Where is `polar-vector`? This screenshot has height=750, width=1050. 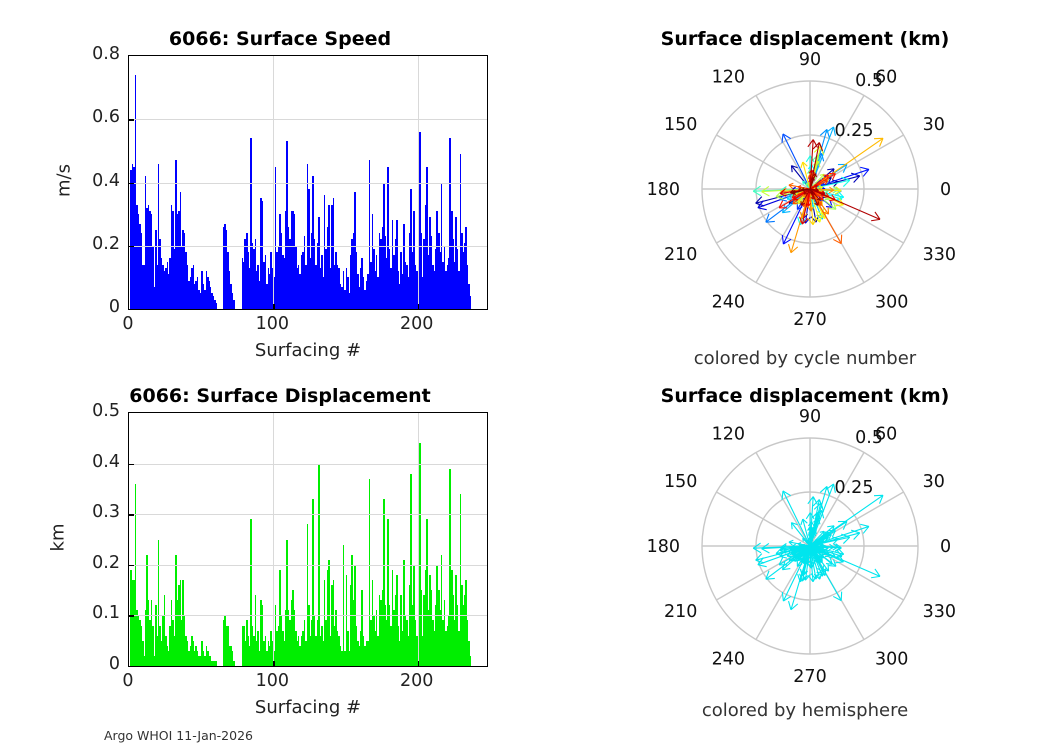
polar-vector is located at coordinates (806, 175).